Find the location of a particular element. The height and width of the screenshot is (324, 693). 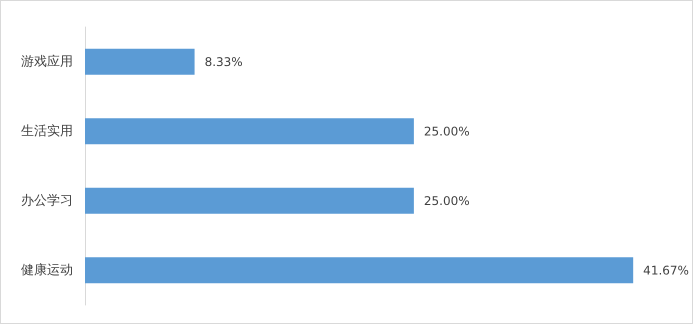

y-tick-label: 办公学习 is located at coordinates (47, 200).